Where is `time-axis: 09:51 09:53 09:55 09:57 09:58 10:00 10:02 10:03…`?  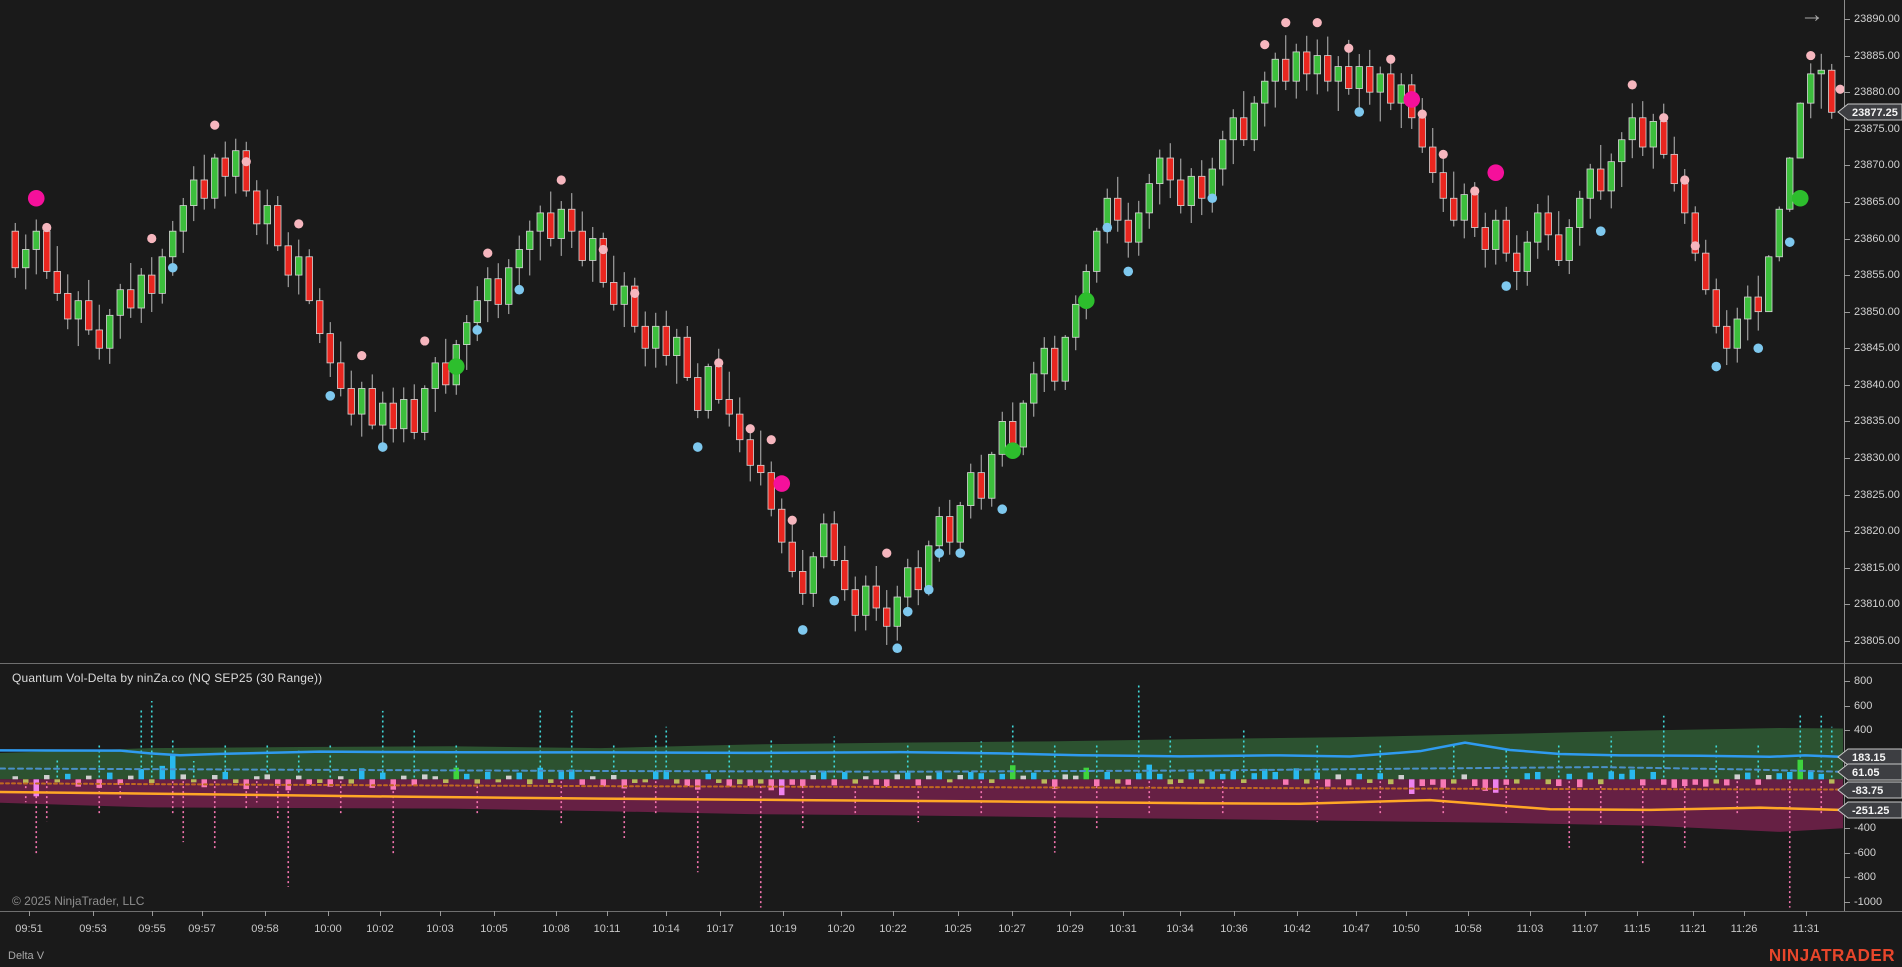 time-axis: 09:51 09:53 09:55 09:57 09:58 10:00 10:02 10:03… is located at coordinates (951, 928).